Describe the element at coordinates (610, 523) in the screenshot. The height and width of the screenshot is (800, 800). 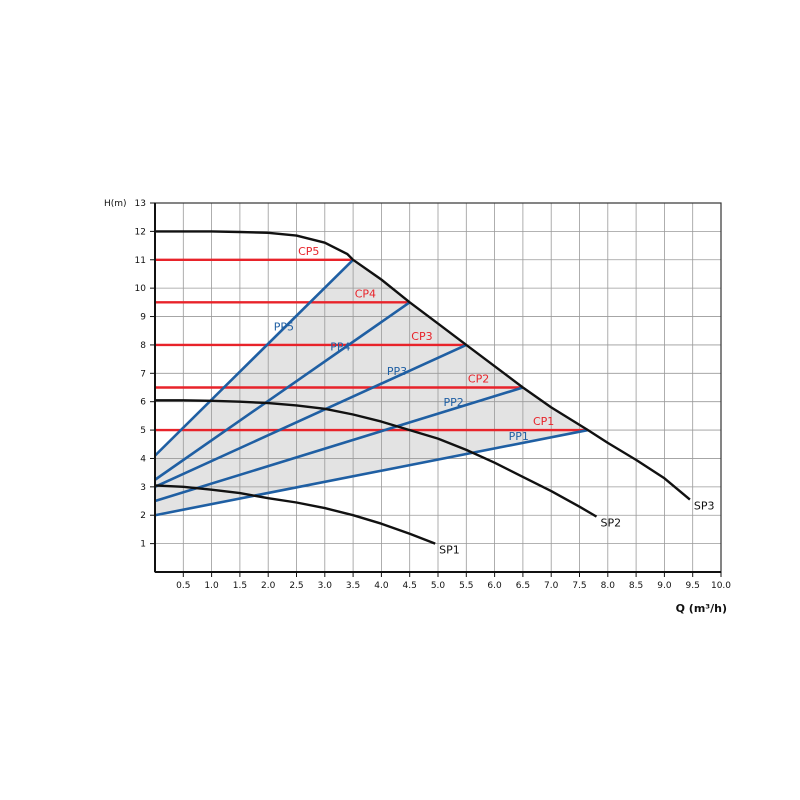
I see `speed-curve-label: SP2` at that location.